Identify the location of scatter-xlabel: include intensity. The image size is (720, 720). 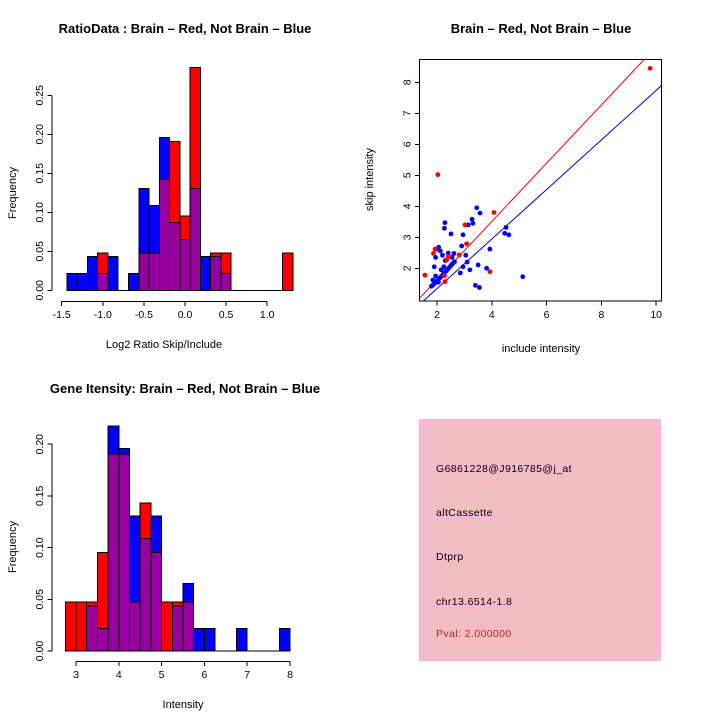
(541, 349).